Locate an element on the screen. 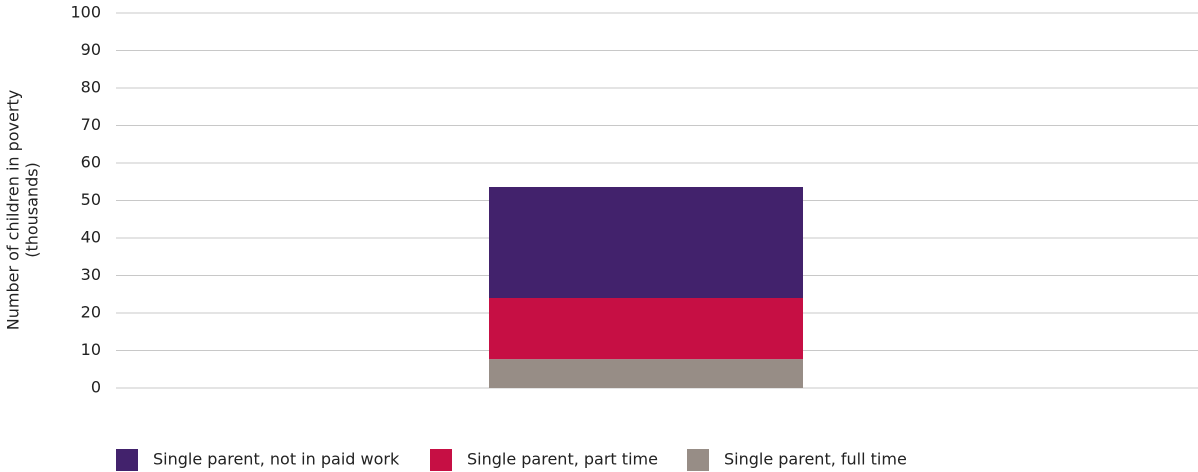  y-tick-label: 50 is located at coordinates (91, 199).